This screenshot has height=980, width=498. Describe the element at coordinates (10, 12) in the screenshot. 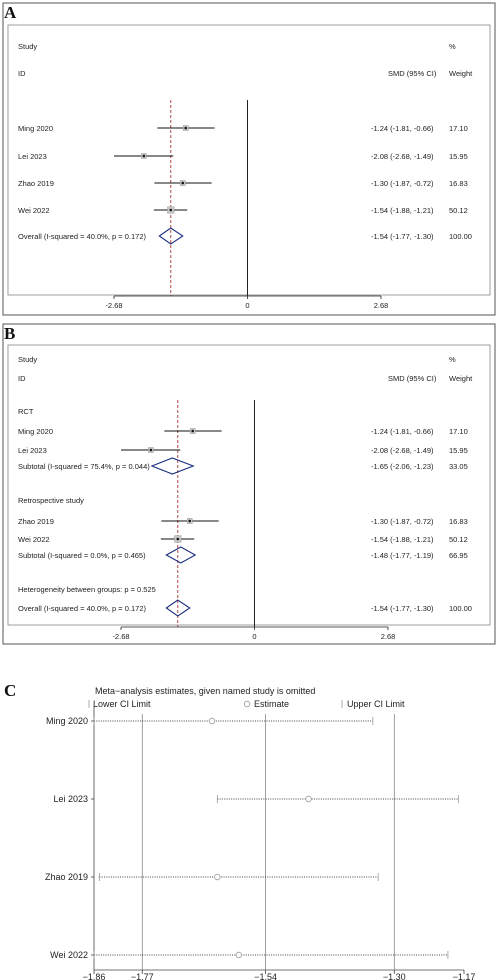

I see `panel-a-label: A` at that location.